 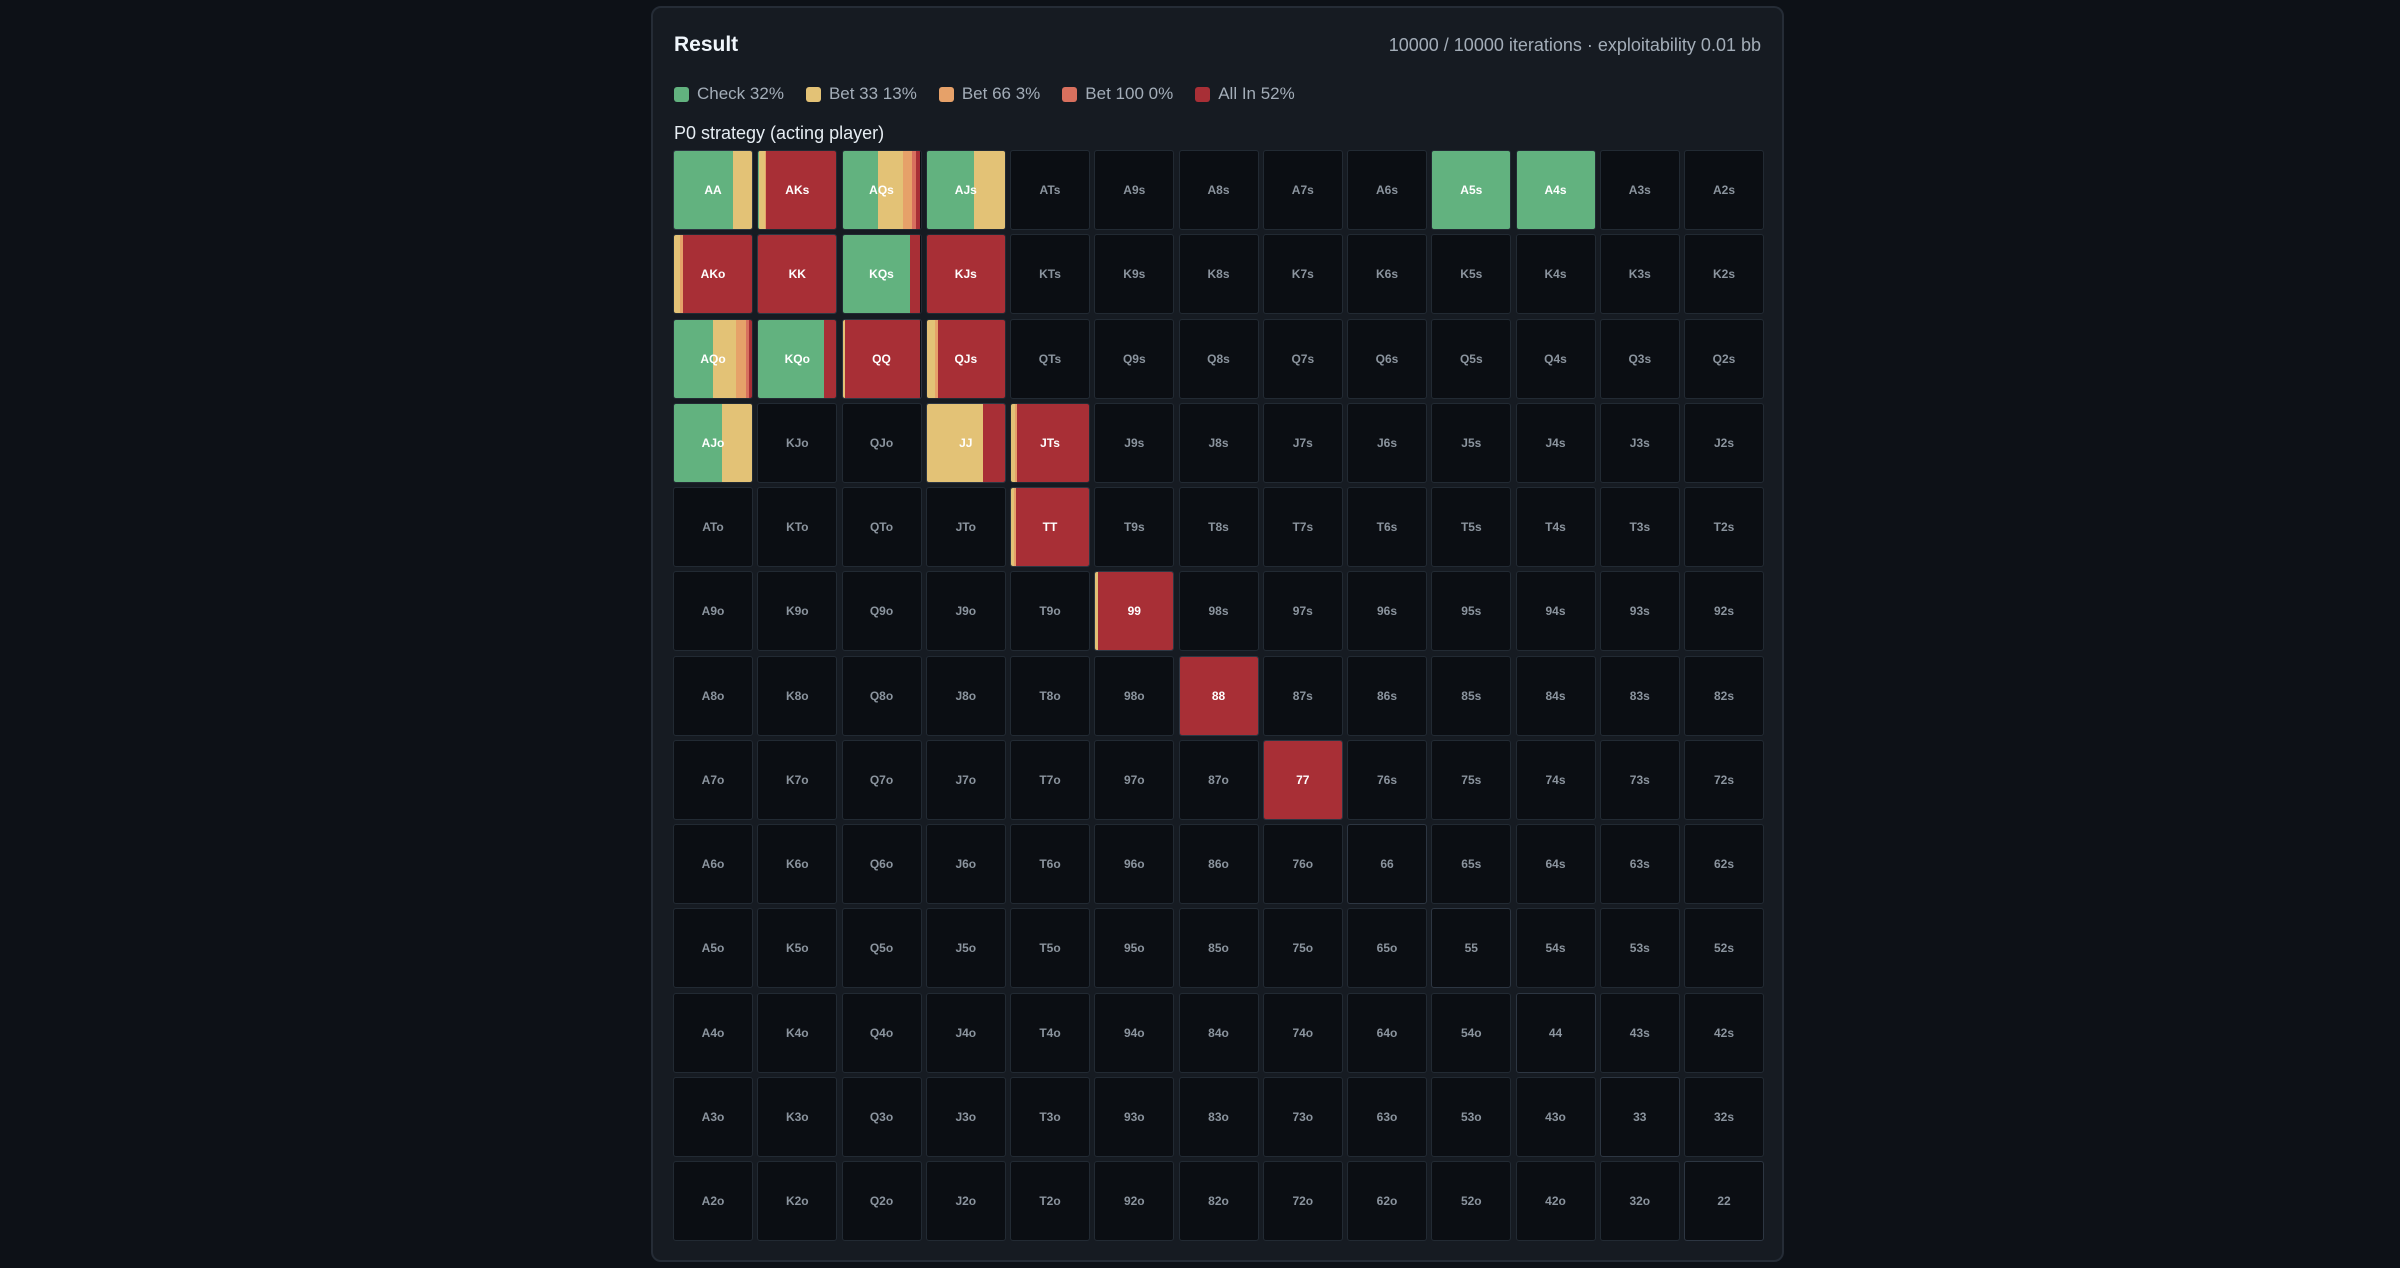 I want to click on hand-cell-j6o: J6o, so click(x=965, y=864).